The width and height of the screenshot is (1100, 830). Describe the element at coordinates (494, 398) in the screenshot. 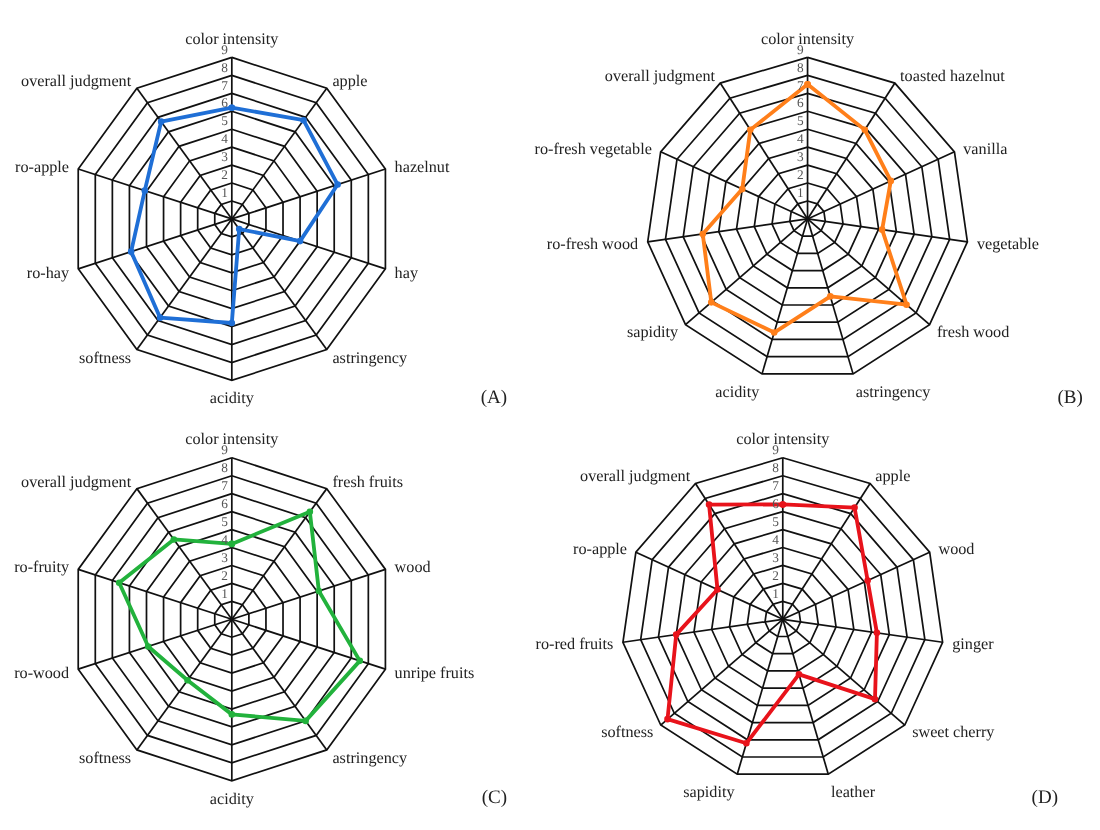

I see `text: (A)` at that location.